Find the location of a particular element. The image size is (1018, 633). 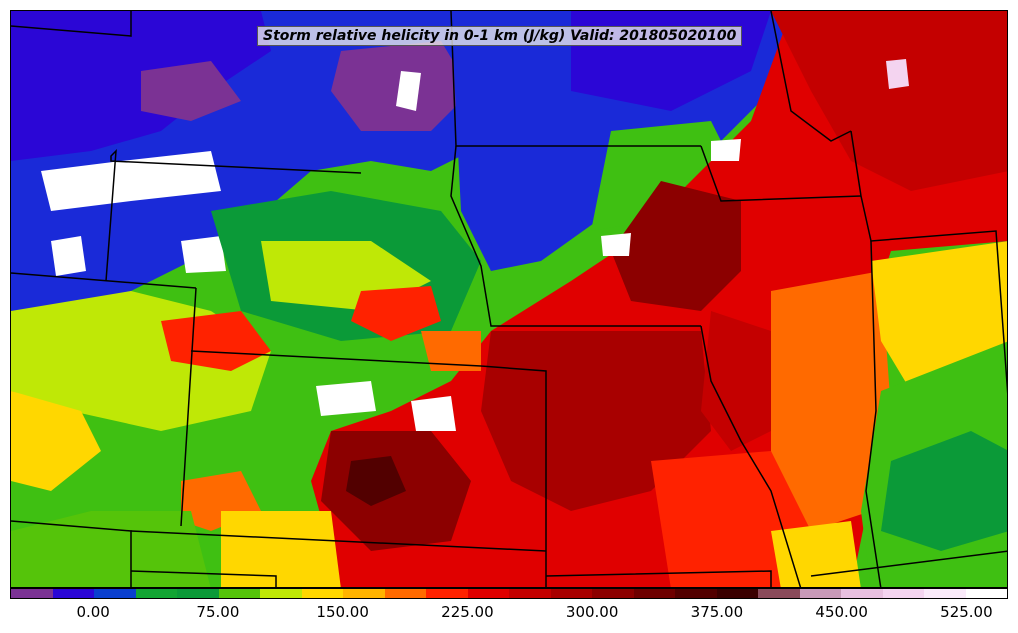

colorbar-tick-label: 225.00 is located at coordinates (467, 612).